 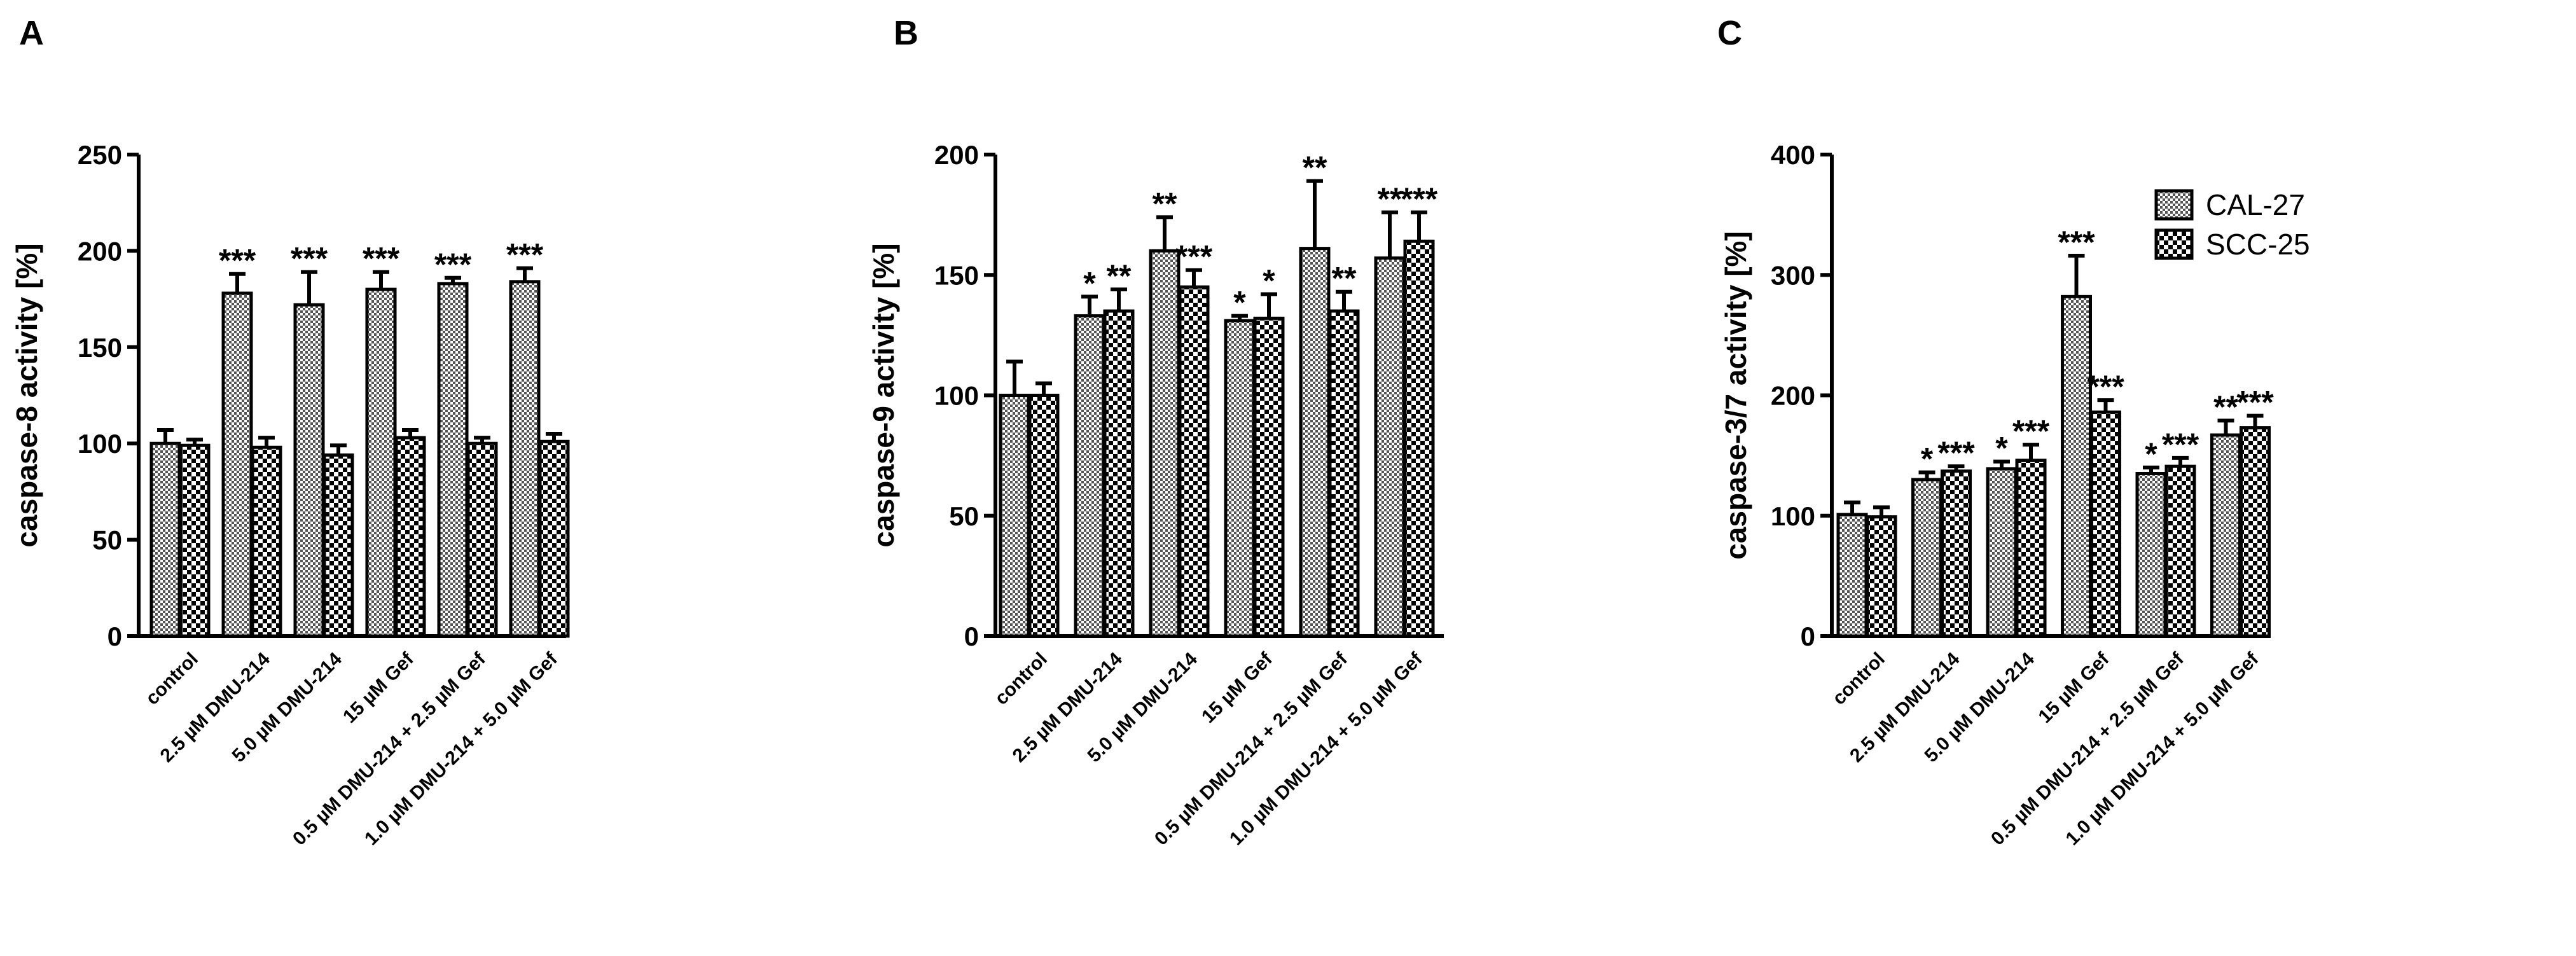 I want to click on panel-letter: B, so click(x=906, y=33).